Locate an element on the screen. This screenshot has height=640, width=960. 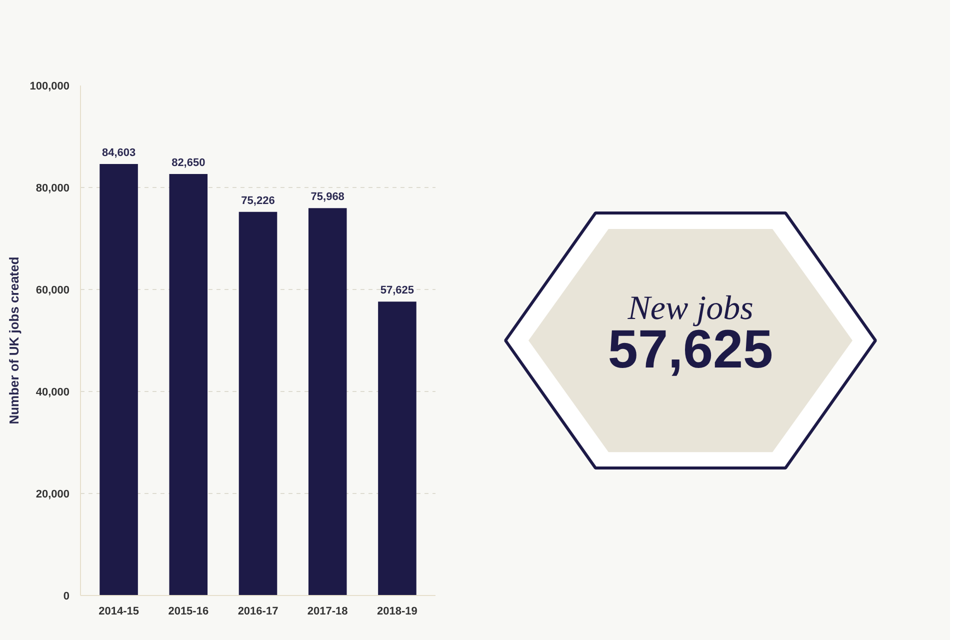
data-label: 75,226 is located at coordinates (258, 200).